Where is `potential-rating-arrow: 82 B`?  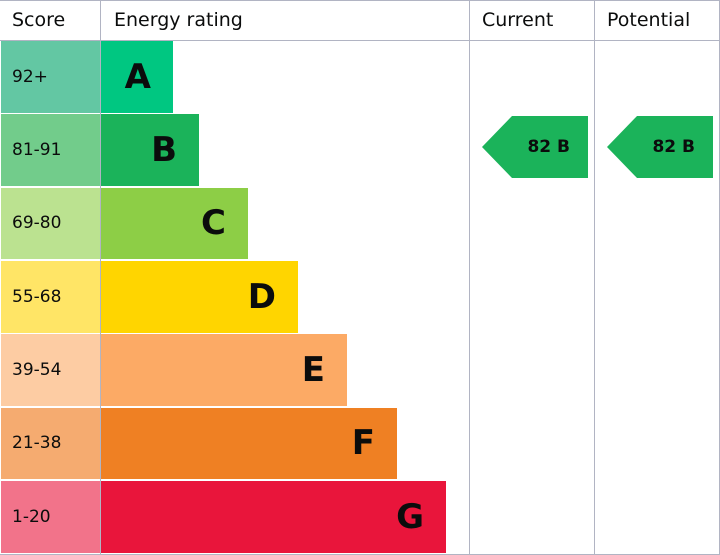 potential-rating-arrow: 82 B is located at coordinates (660, 147).